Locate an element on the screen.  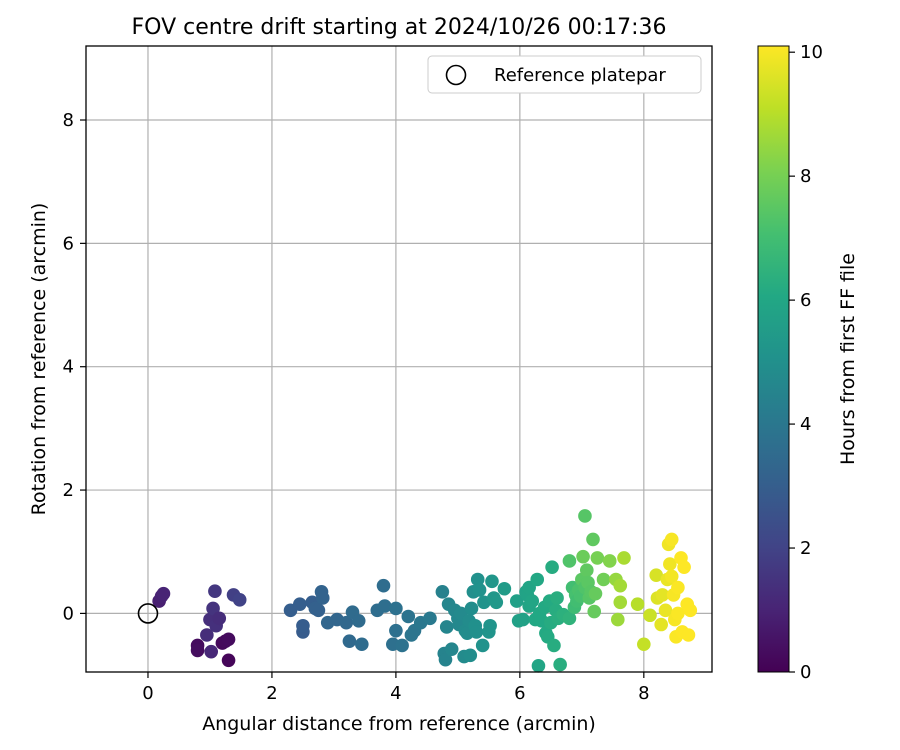
y-axis-label: Rotation from reference (arcmin) is located at coordinates (39, 359).